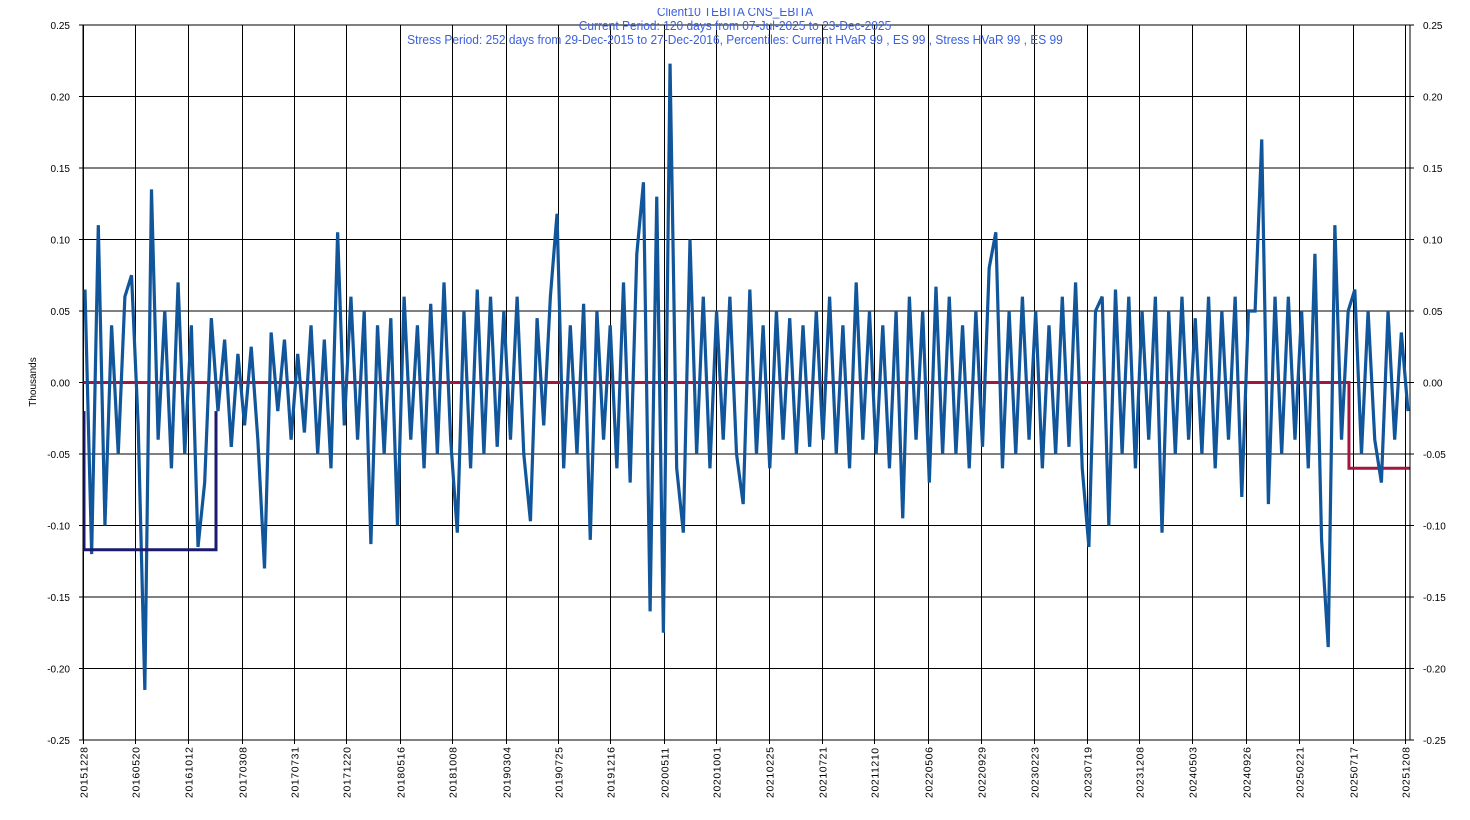 Image resolution: width=1470 pixels, height=820 pixels. What do you see at coordinates (1433, 241) in the screenshot?
I see `y-tick-label-right: 0.10` at bounding box center [1433, 241].